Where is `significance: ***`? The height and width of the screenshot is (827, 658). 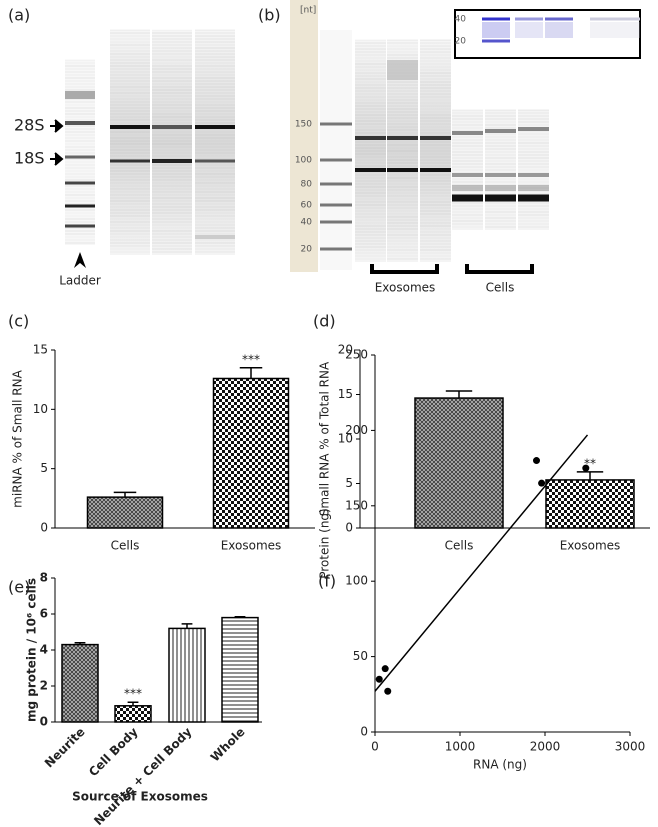
significance: *** is located at coordinates (133, 694).